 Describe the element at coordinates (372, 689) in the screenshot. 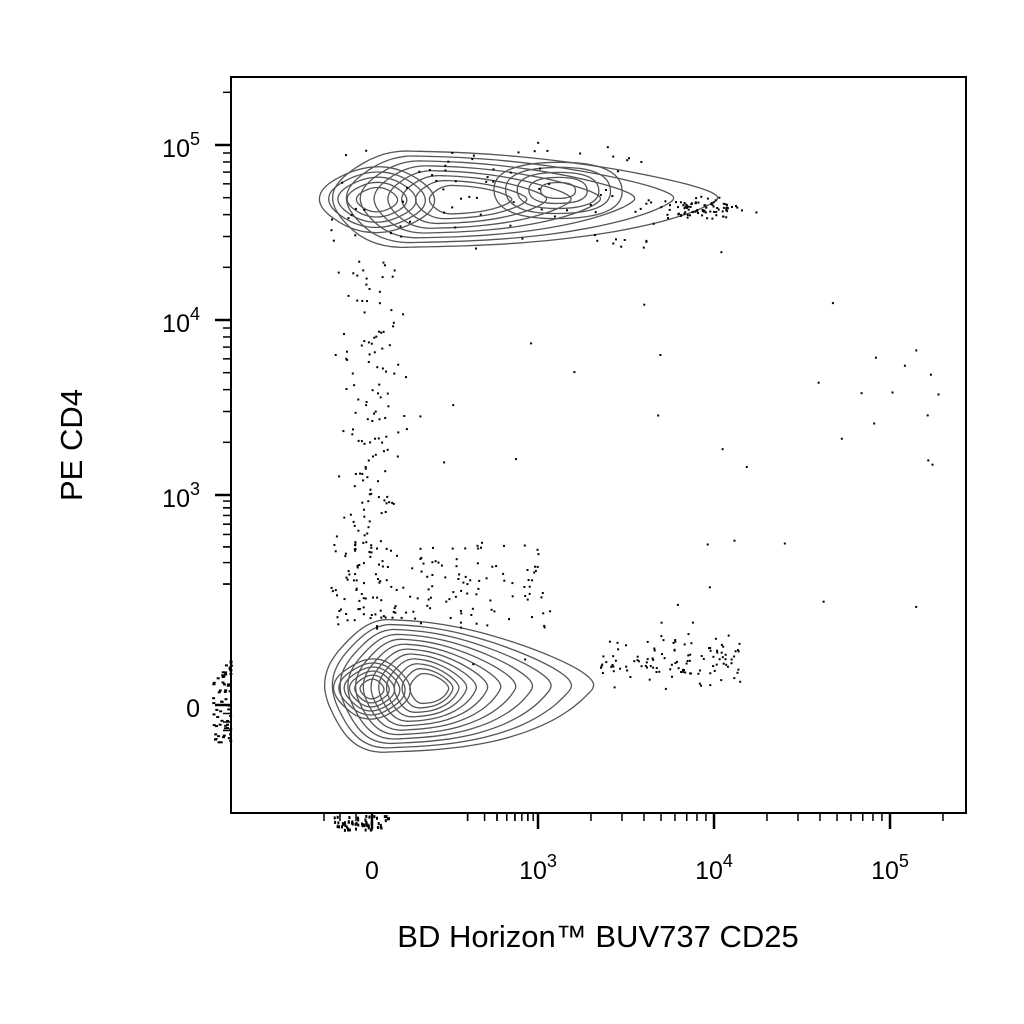

I see `contour-line-cd4-neg-core` at that location.